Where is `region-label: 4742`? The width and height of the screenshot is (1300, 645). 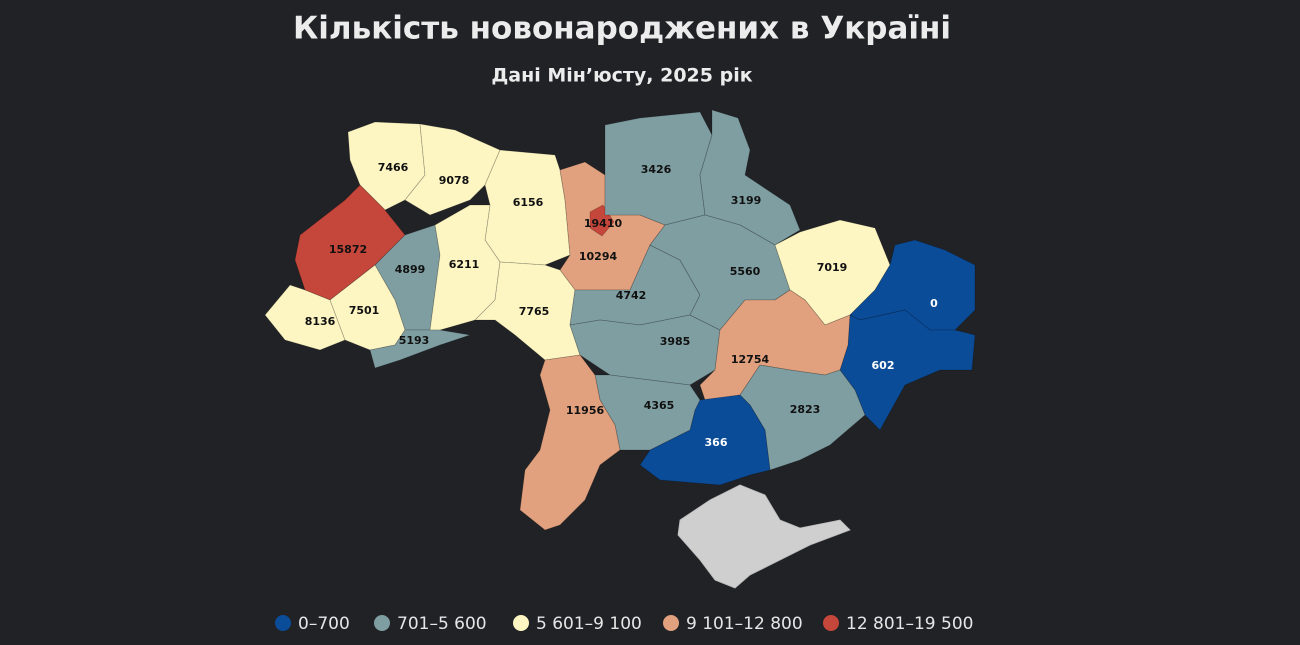
region-label: 4742 is located at coordinates (631, 295).